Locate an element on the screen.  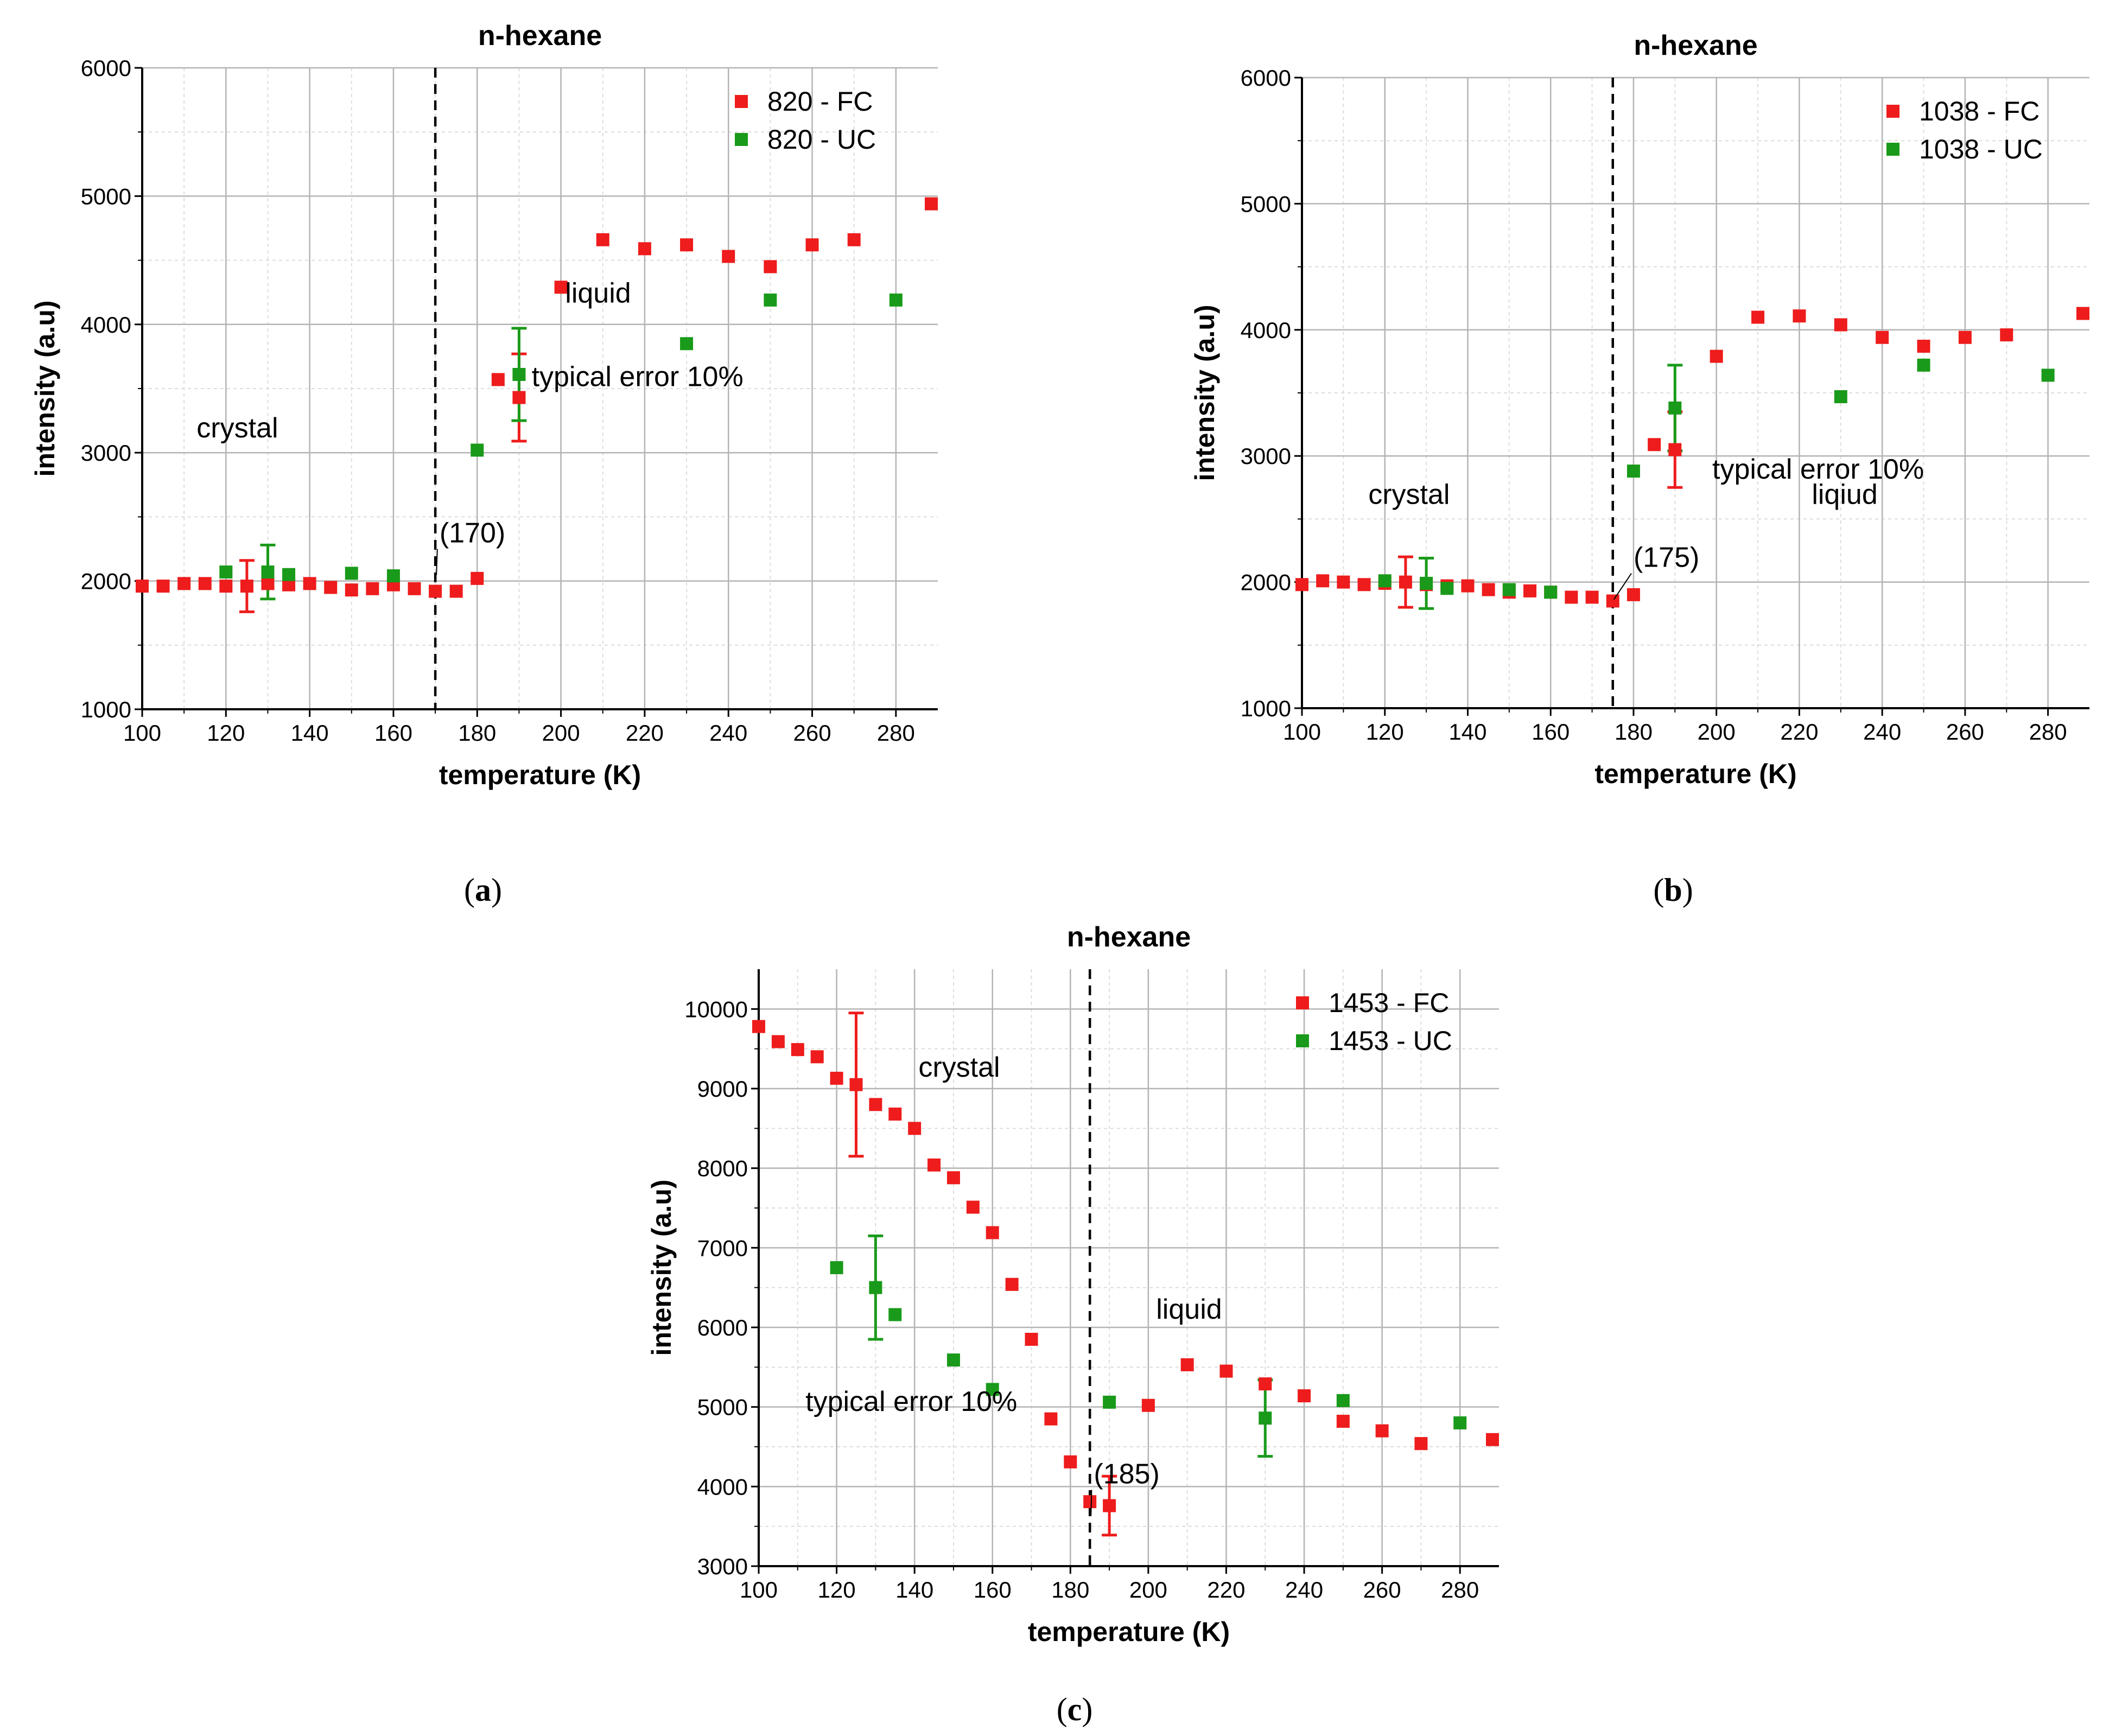
phase-label: crystal is located at coordinates (1409, 495).